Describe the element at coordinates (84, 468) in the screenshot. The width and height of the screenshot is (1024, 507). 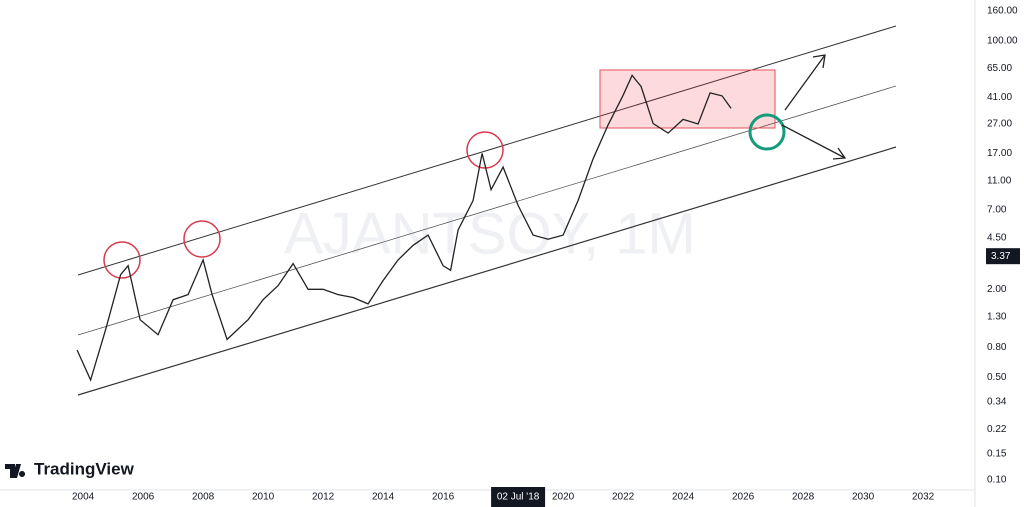
I see `brand: TradingView` at that location.